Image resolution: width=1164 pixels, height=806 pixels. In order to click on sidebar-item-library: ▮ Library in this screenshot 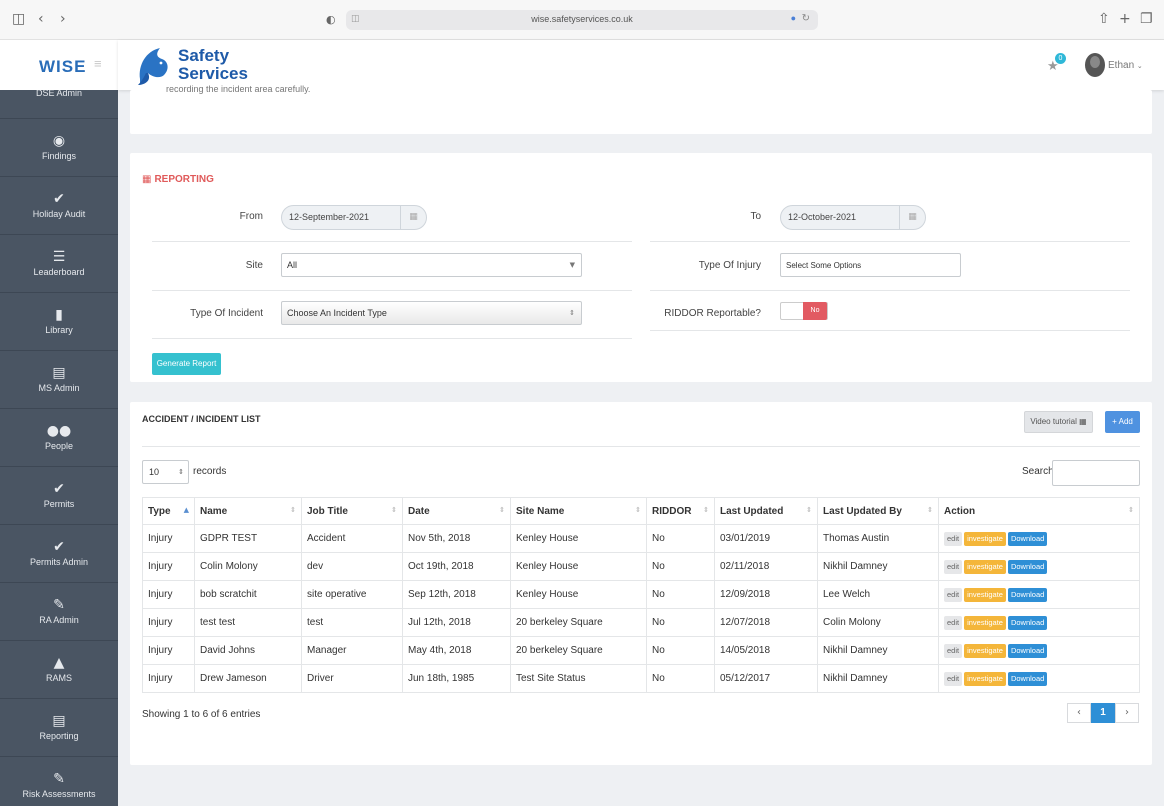, I will do `click(59, 321)`.